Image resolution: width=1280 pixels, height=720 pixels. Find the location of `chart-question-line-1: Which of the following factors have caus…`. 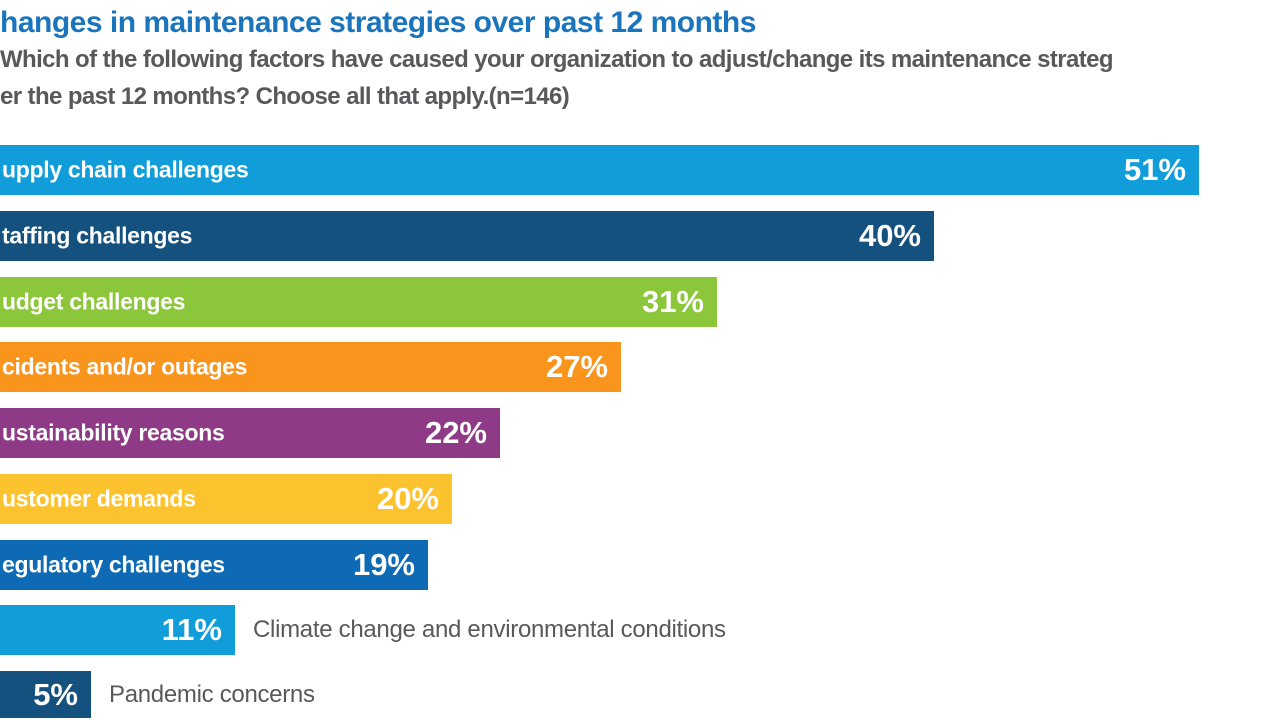

chart-question-line-1: Which of the following factors have caus… is located at coordinates (557, 59).